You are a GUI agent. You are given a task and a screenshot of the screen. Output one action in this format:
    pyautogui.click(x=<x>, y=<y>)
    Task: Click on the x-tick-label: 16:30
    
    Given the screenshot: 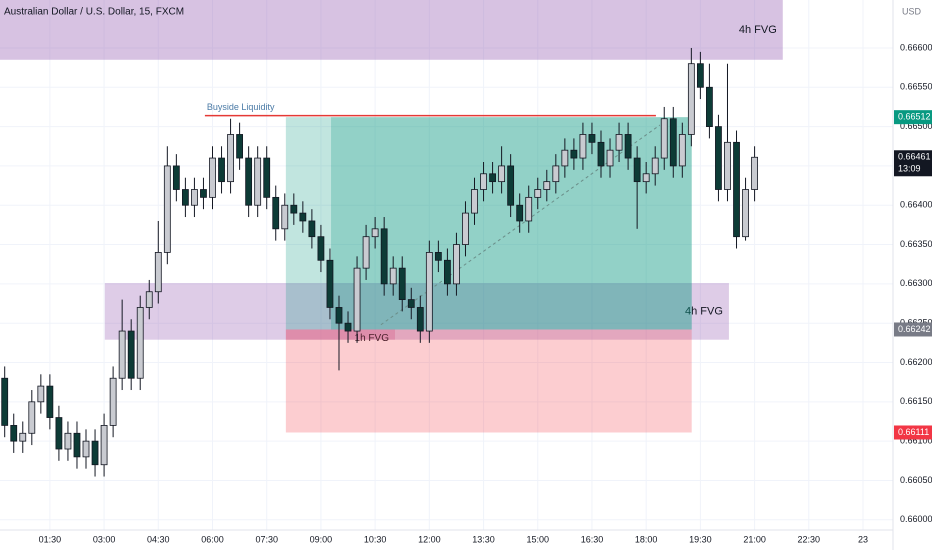 What is the action you would take?
    pyautogui.click(x=592, y=539)
    